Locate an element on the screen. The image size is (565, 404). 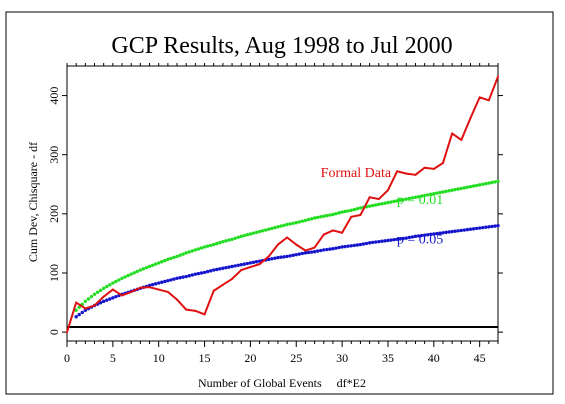
x-tick-label: 35 is located at coordinates (388, 358).